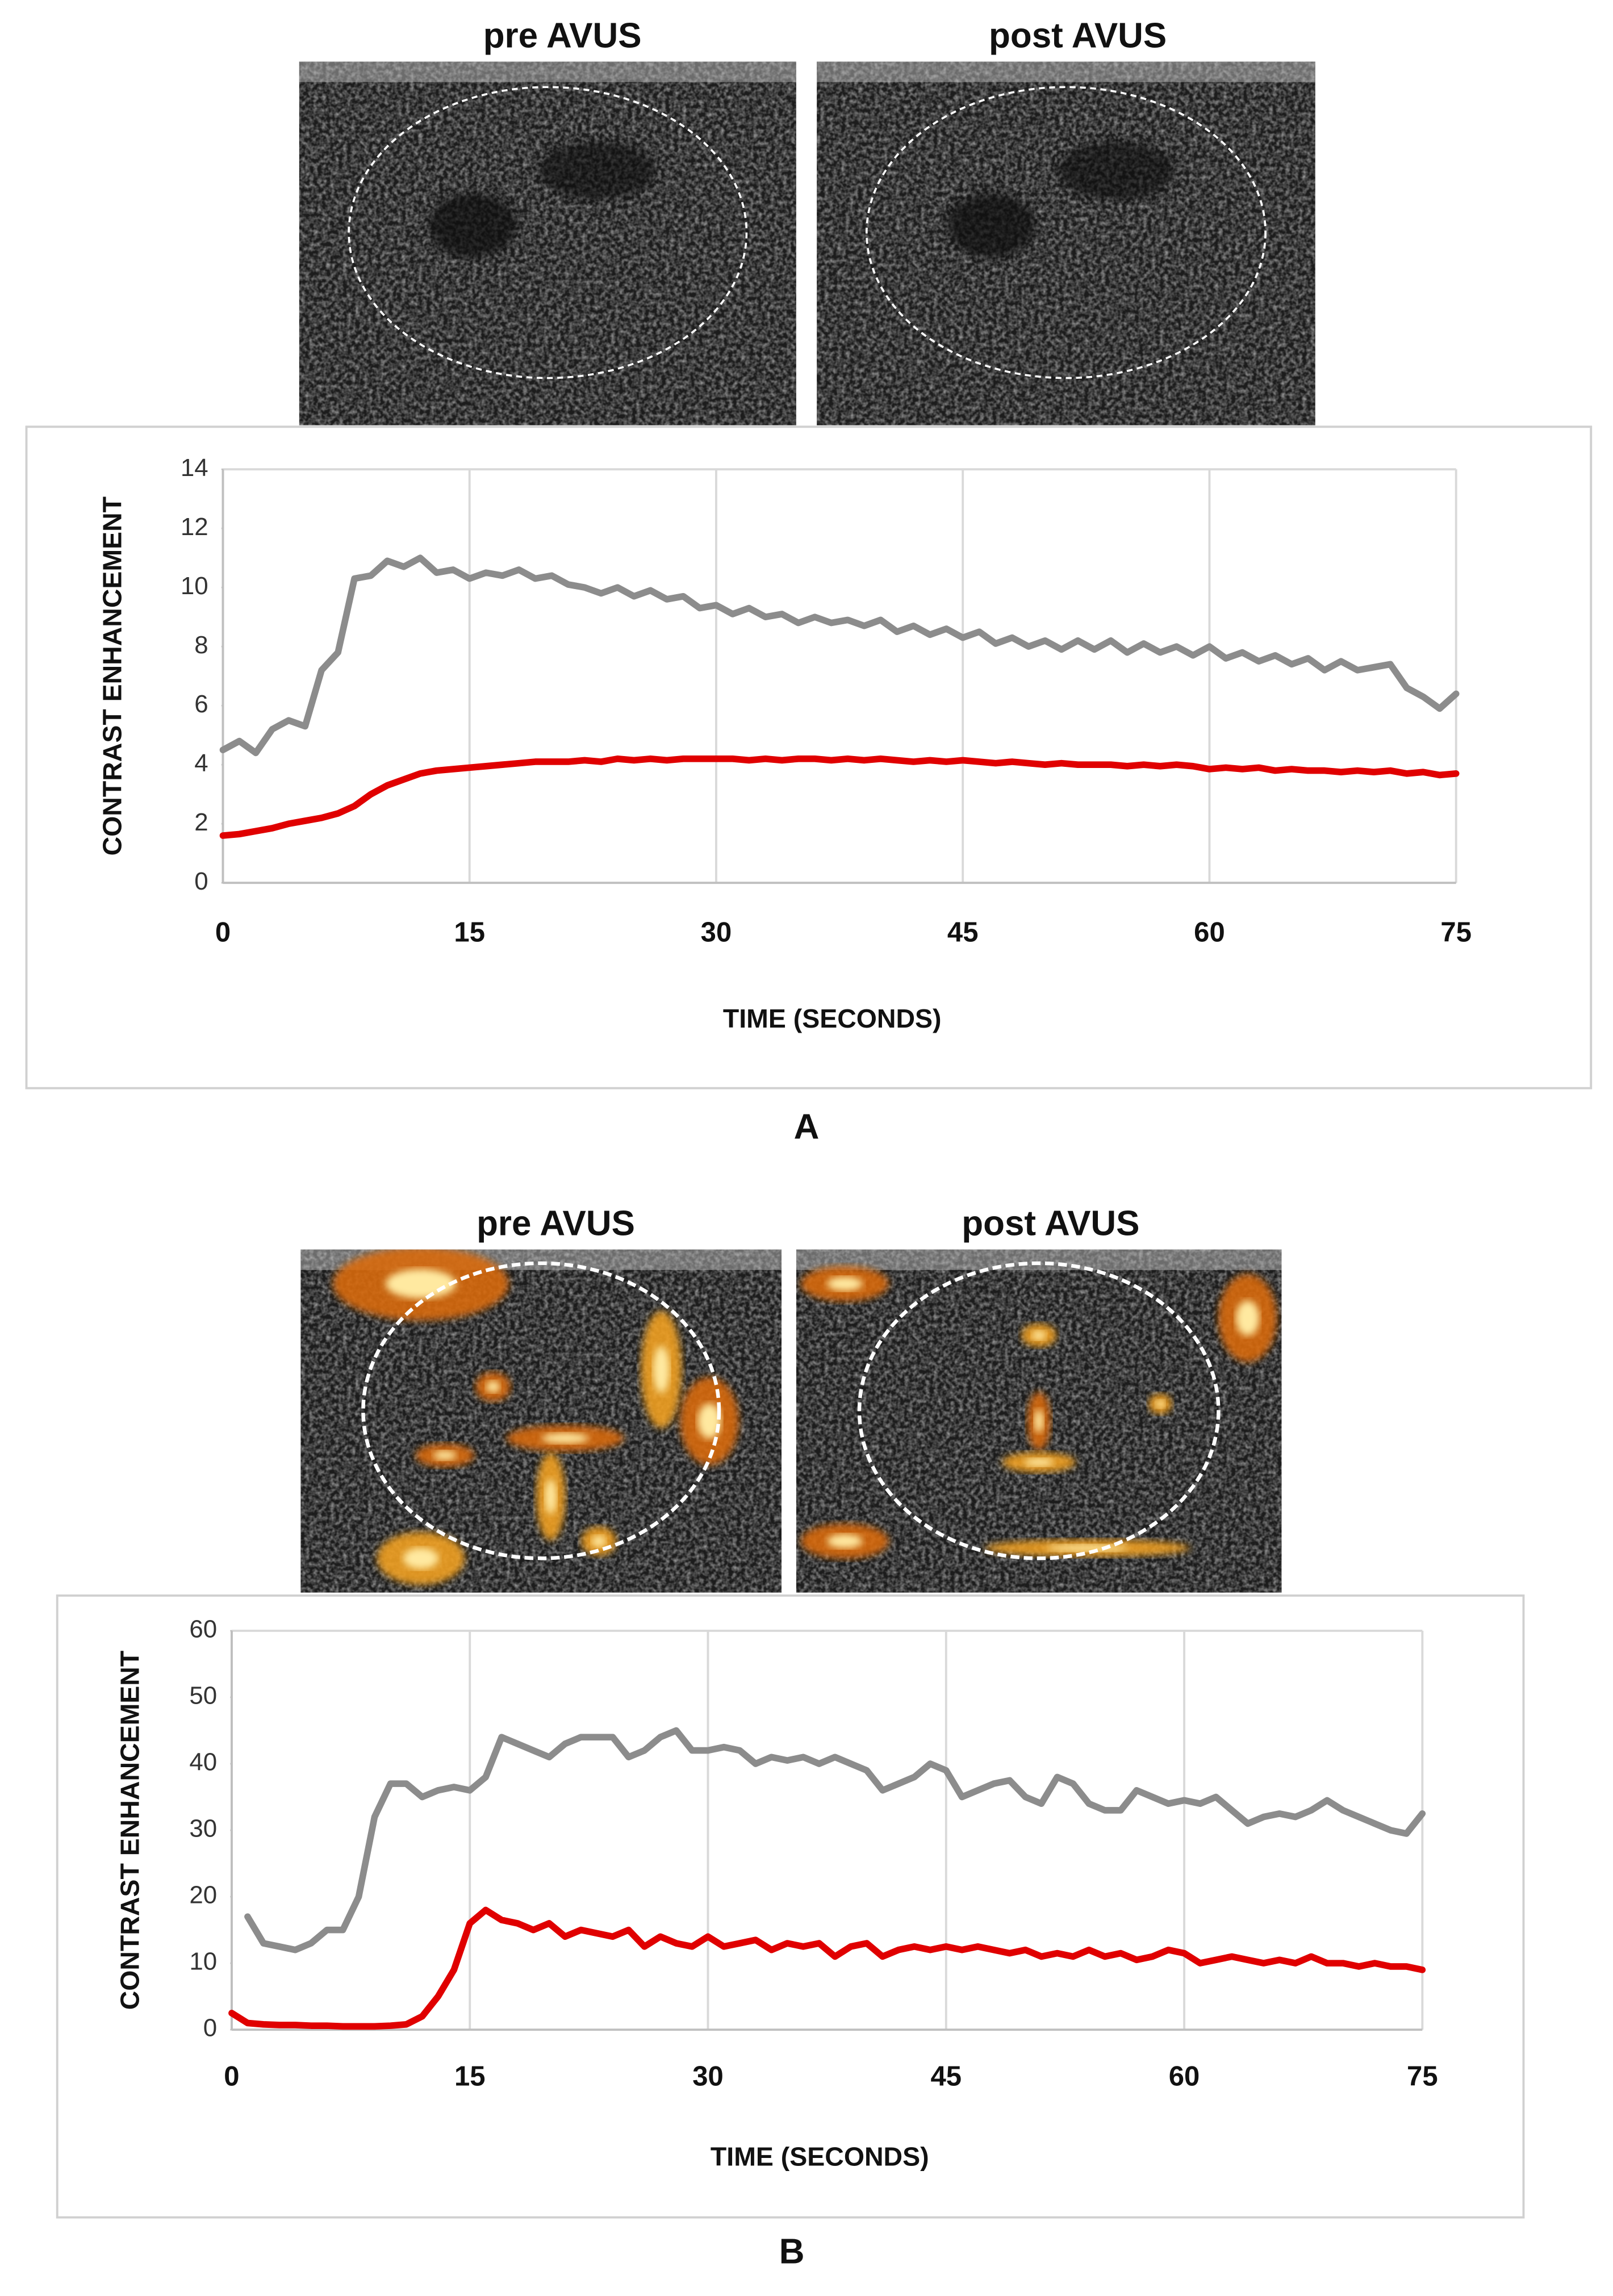 Image resolution: width=1613 pixels, height=2296 pixels. What do you see at coordinates (203, 1762) in the screenshot?
I see `y-tick-label: 40` at bounding box center [203, 1762].